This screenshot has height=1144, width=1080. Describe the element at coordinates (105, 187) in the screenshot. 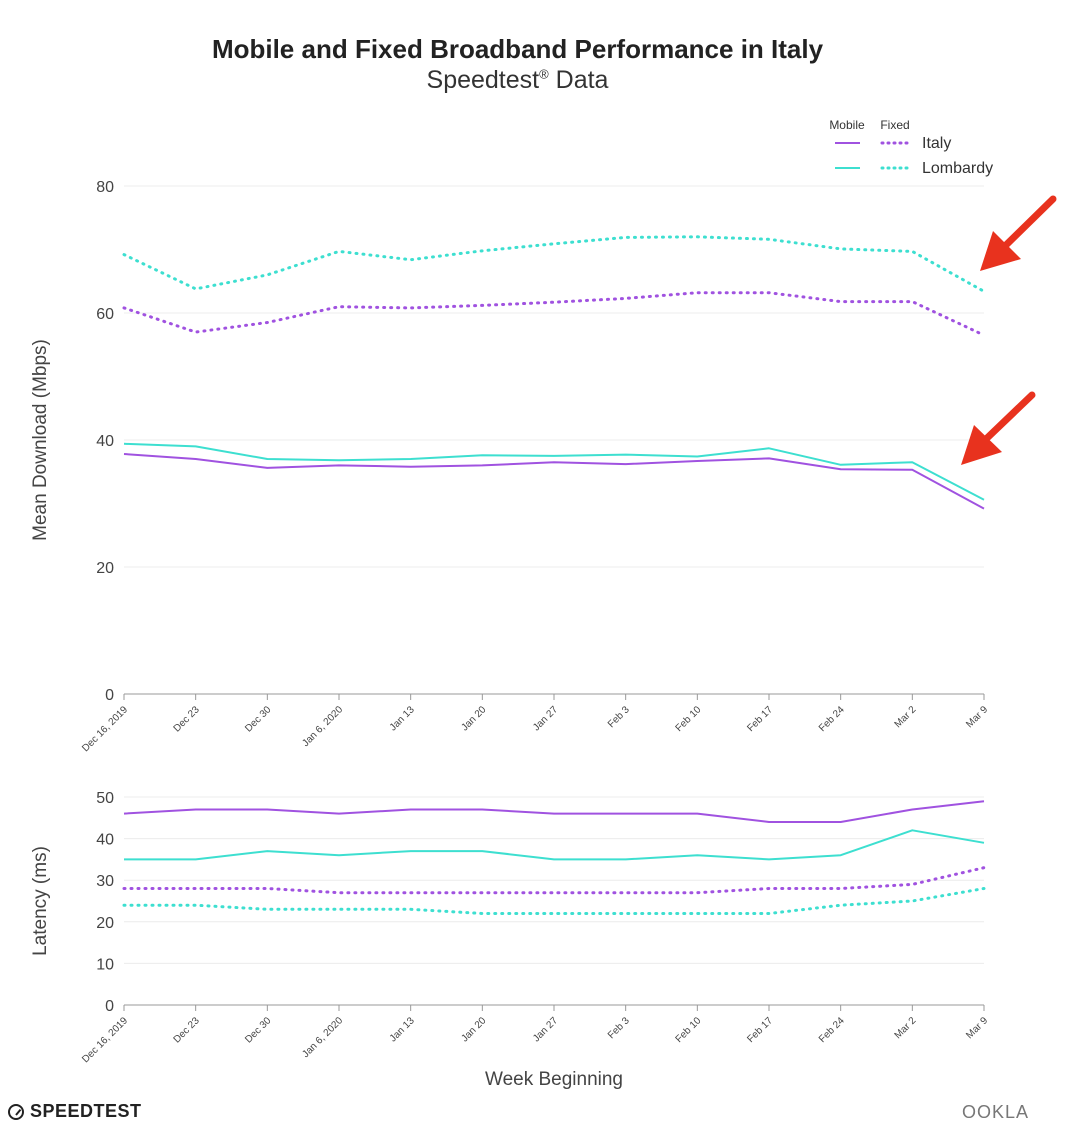

I see `y-tick-label: 80` at that location.